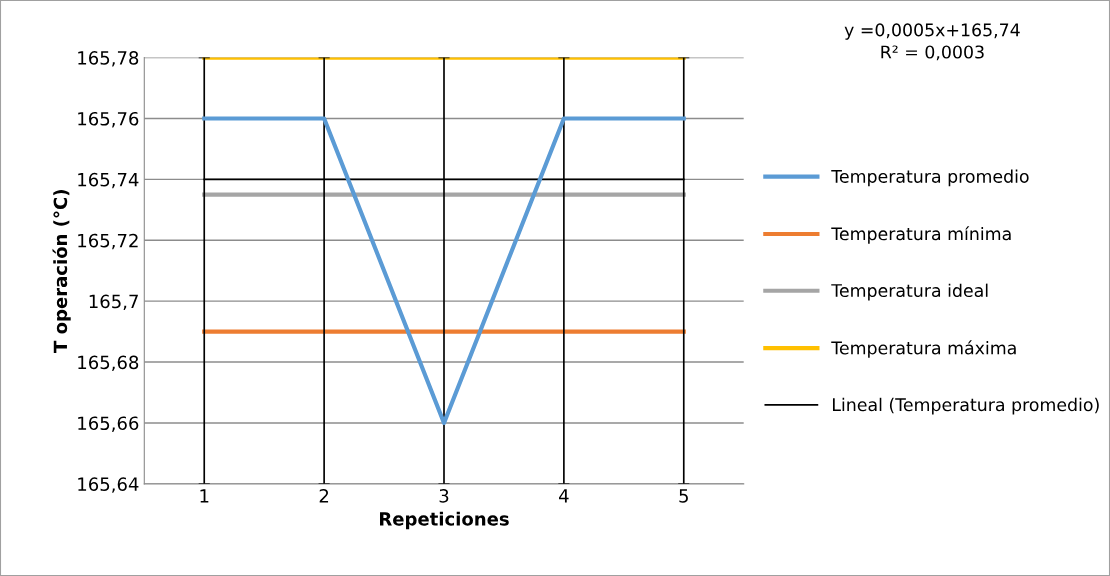 The width and height of the screenshot is (1110, 576). I want to click on y-axis-title: T operación (°C), so click(61, 271).